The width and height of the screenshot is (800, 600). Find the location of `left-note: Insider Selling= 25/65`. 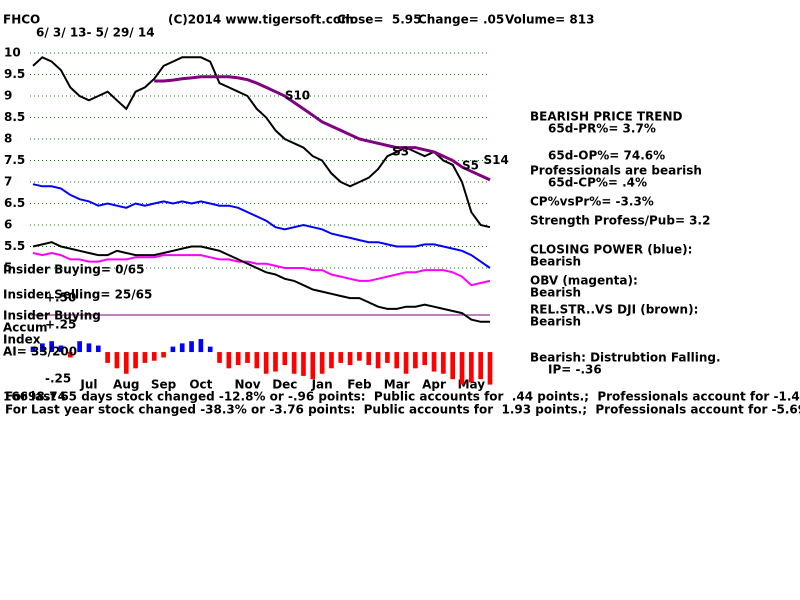

left-note: Insider Selling= 25/65 is located at coordinates (77, 295).